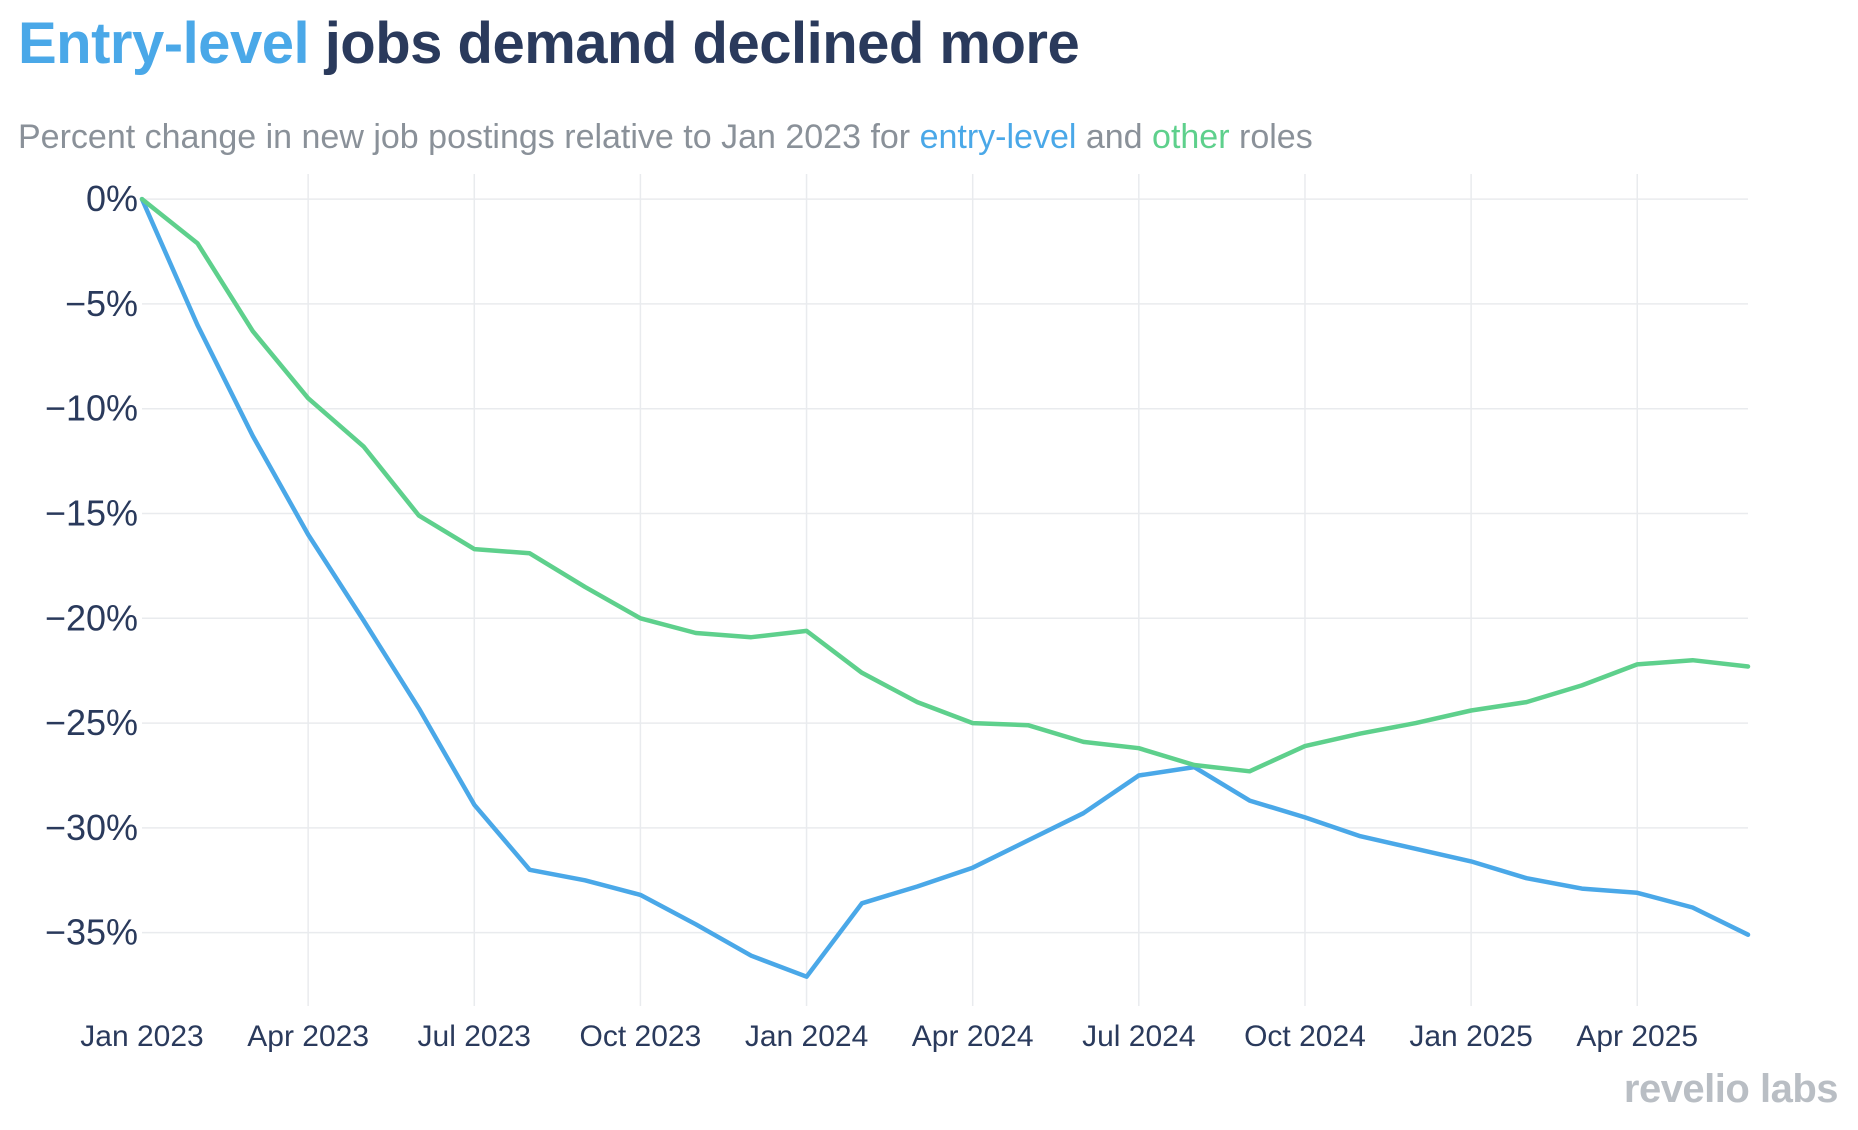  Describe the element at coordinates (91, 932) in the screenshot. I see `y-tick-label: −35%` at that location.